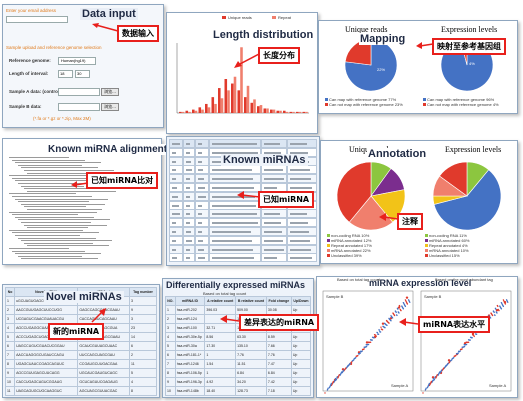  What do you see at coordinates (46, 355) in the screenshot?
I see `novel-cell: AACCUAGGGCUGAUCCAGU` at bounding box center [46, 355].